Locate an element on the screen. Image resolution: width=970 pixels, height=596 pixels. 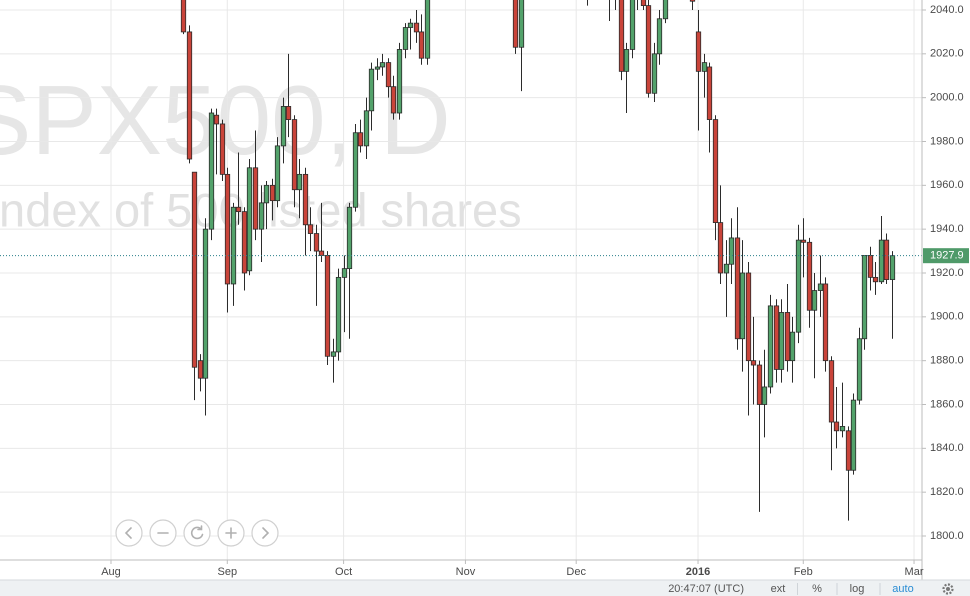
y-tick-label: 1860.0 is located at coordinates (947, 404).